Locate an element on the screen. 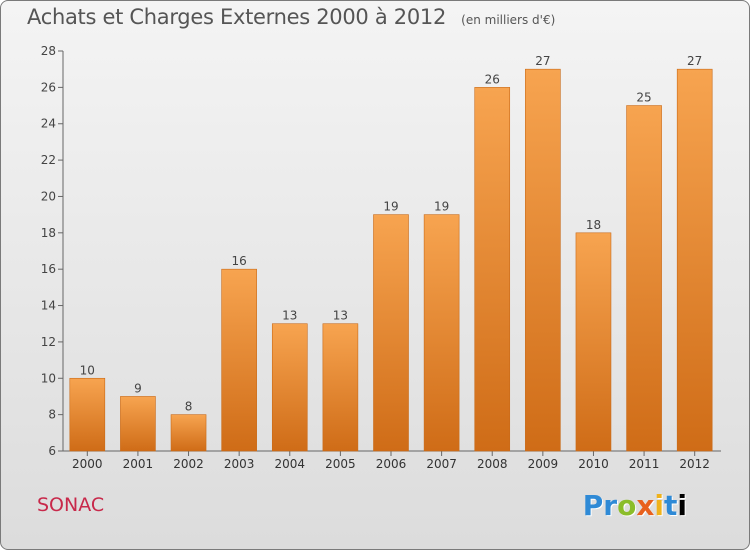 This screenshot has width=750, height=550. bar-2000 is located at coordinates (87, 414).